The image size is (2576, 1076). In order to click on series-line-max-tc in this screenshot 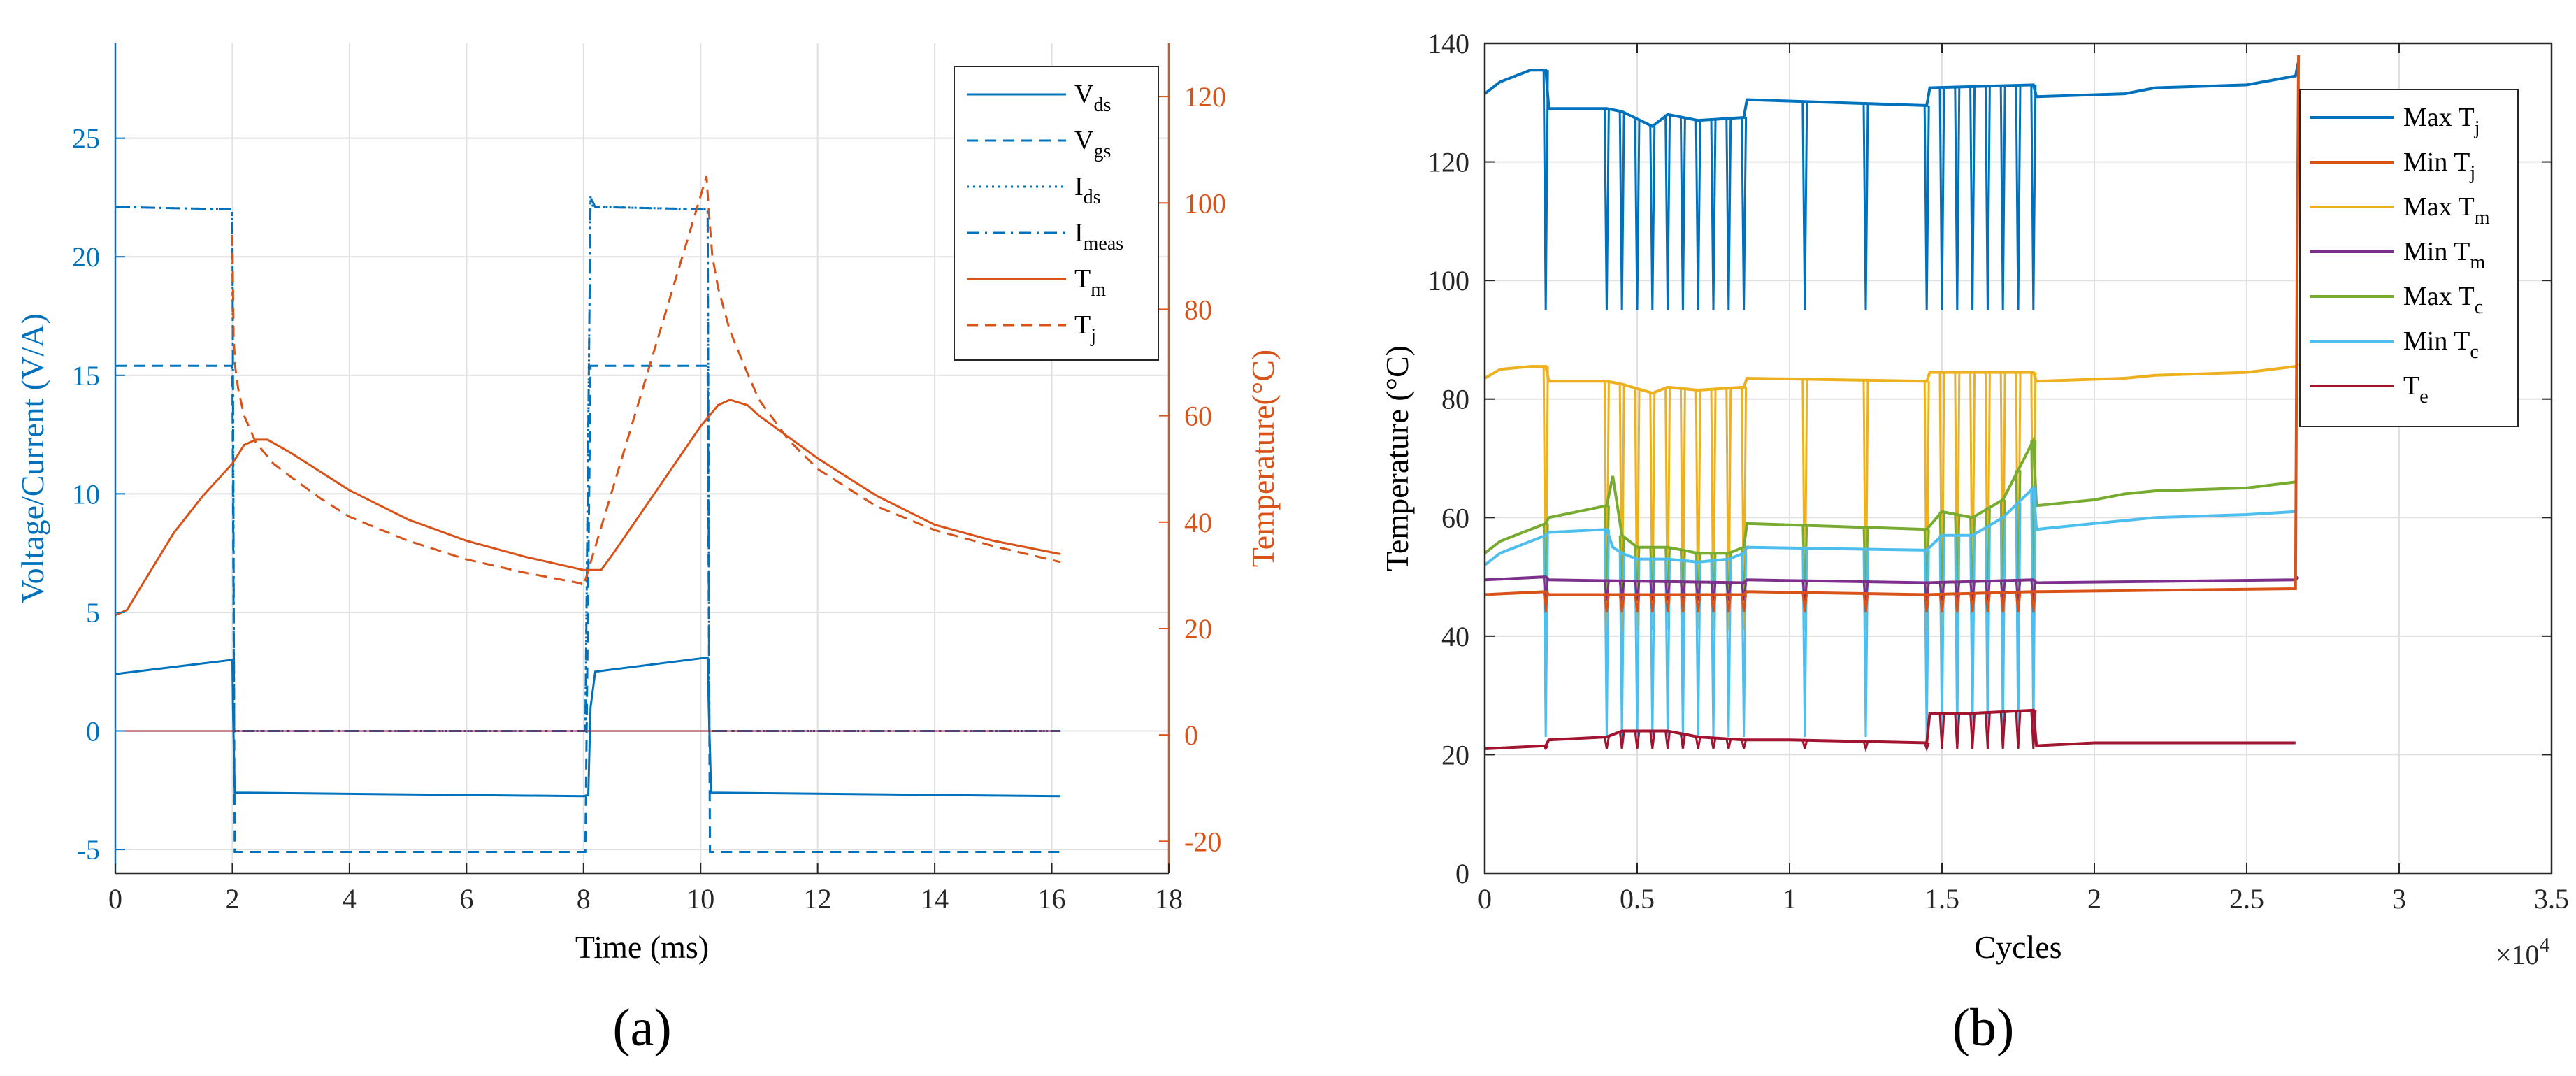, I will do `click(1889, 495)`.